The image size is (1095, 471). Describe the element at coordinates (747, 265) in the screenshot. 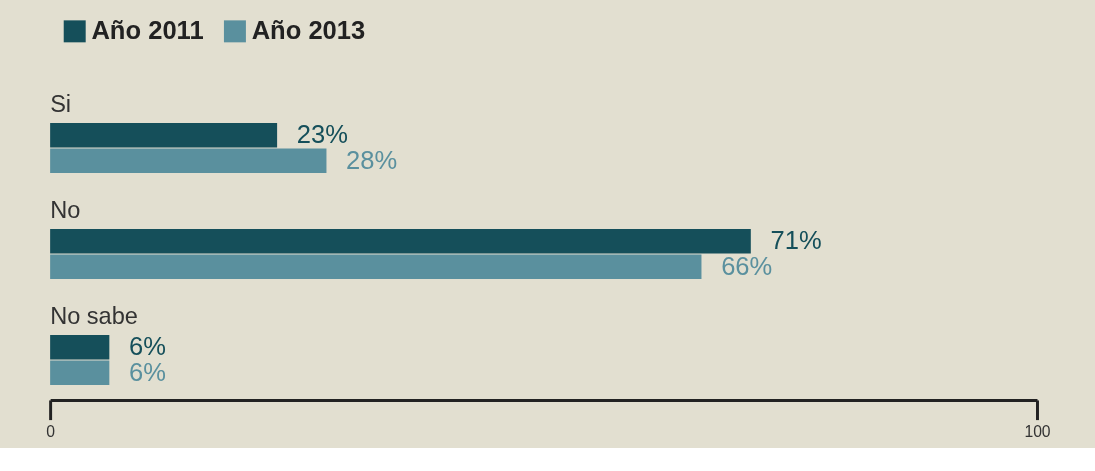

I see `data-label: 66%` at that location.